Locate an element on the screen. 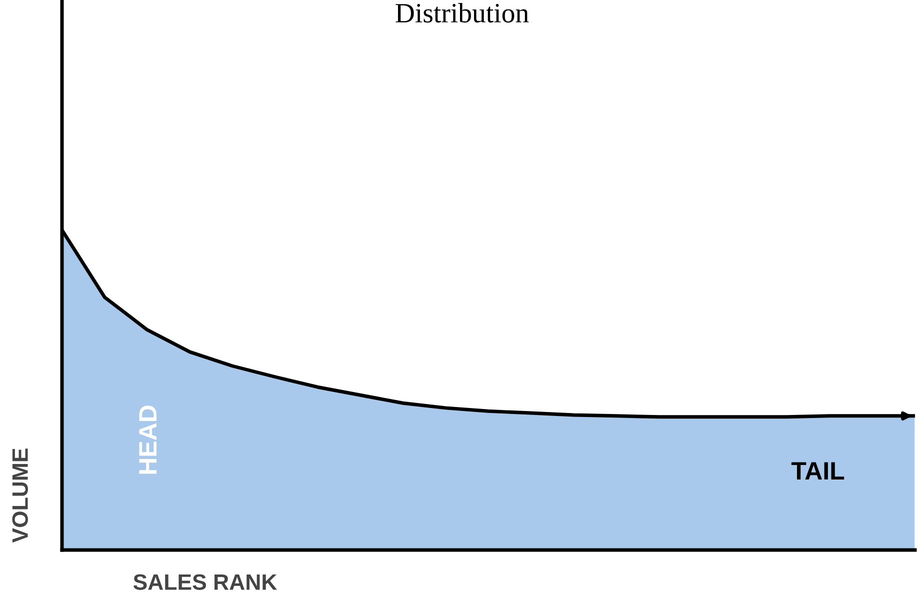 The image size is (924, 604). x-axis-title: SALES RANK is located at coordinates (205, 582).